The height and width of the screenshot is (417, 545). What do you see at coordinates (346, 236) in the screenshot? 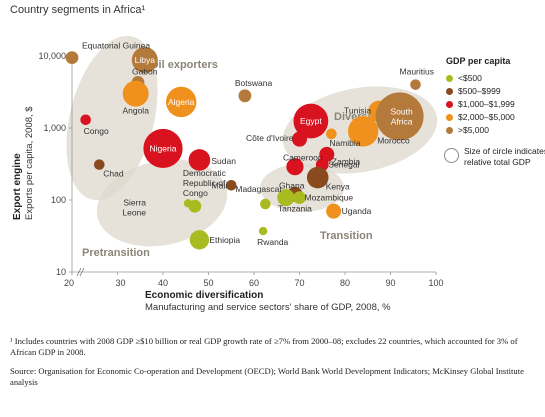
I see `segment-transition-label: Transition` at bounding box center [346, 236].